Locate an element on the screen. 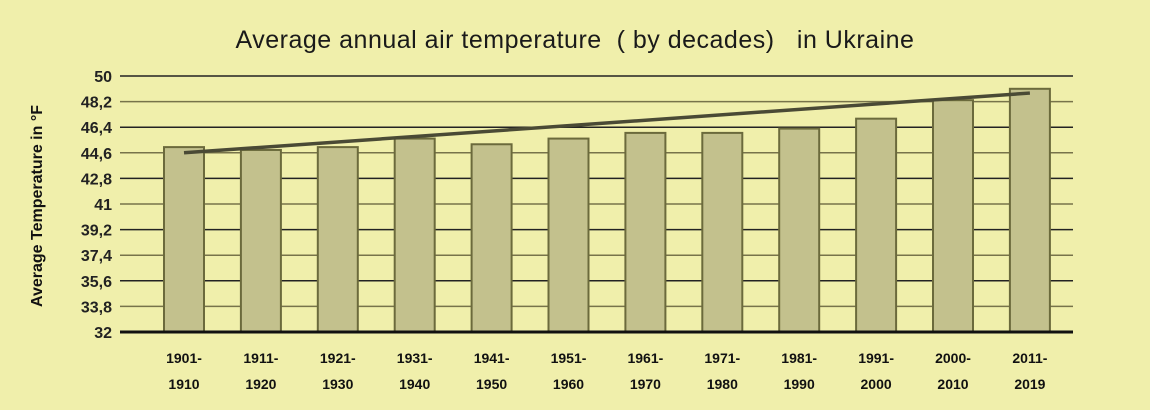  x-tick-label: 1901- is located at coordinates (184, 358).